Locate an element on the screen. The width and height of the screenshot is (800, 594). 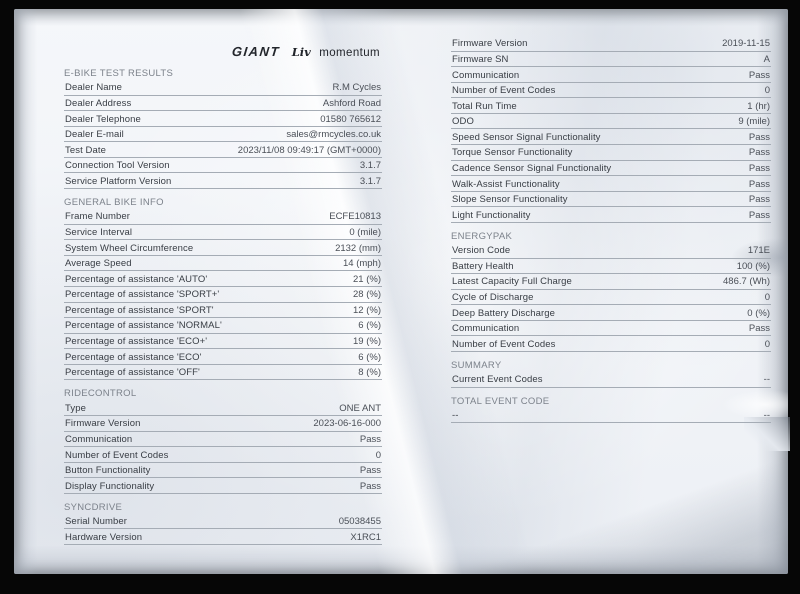
field-row: Current Event Codes -- is located at coordinates (611, 380).